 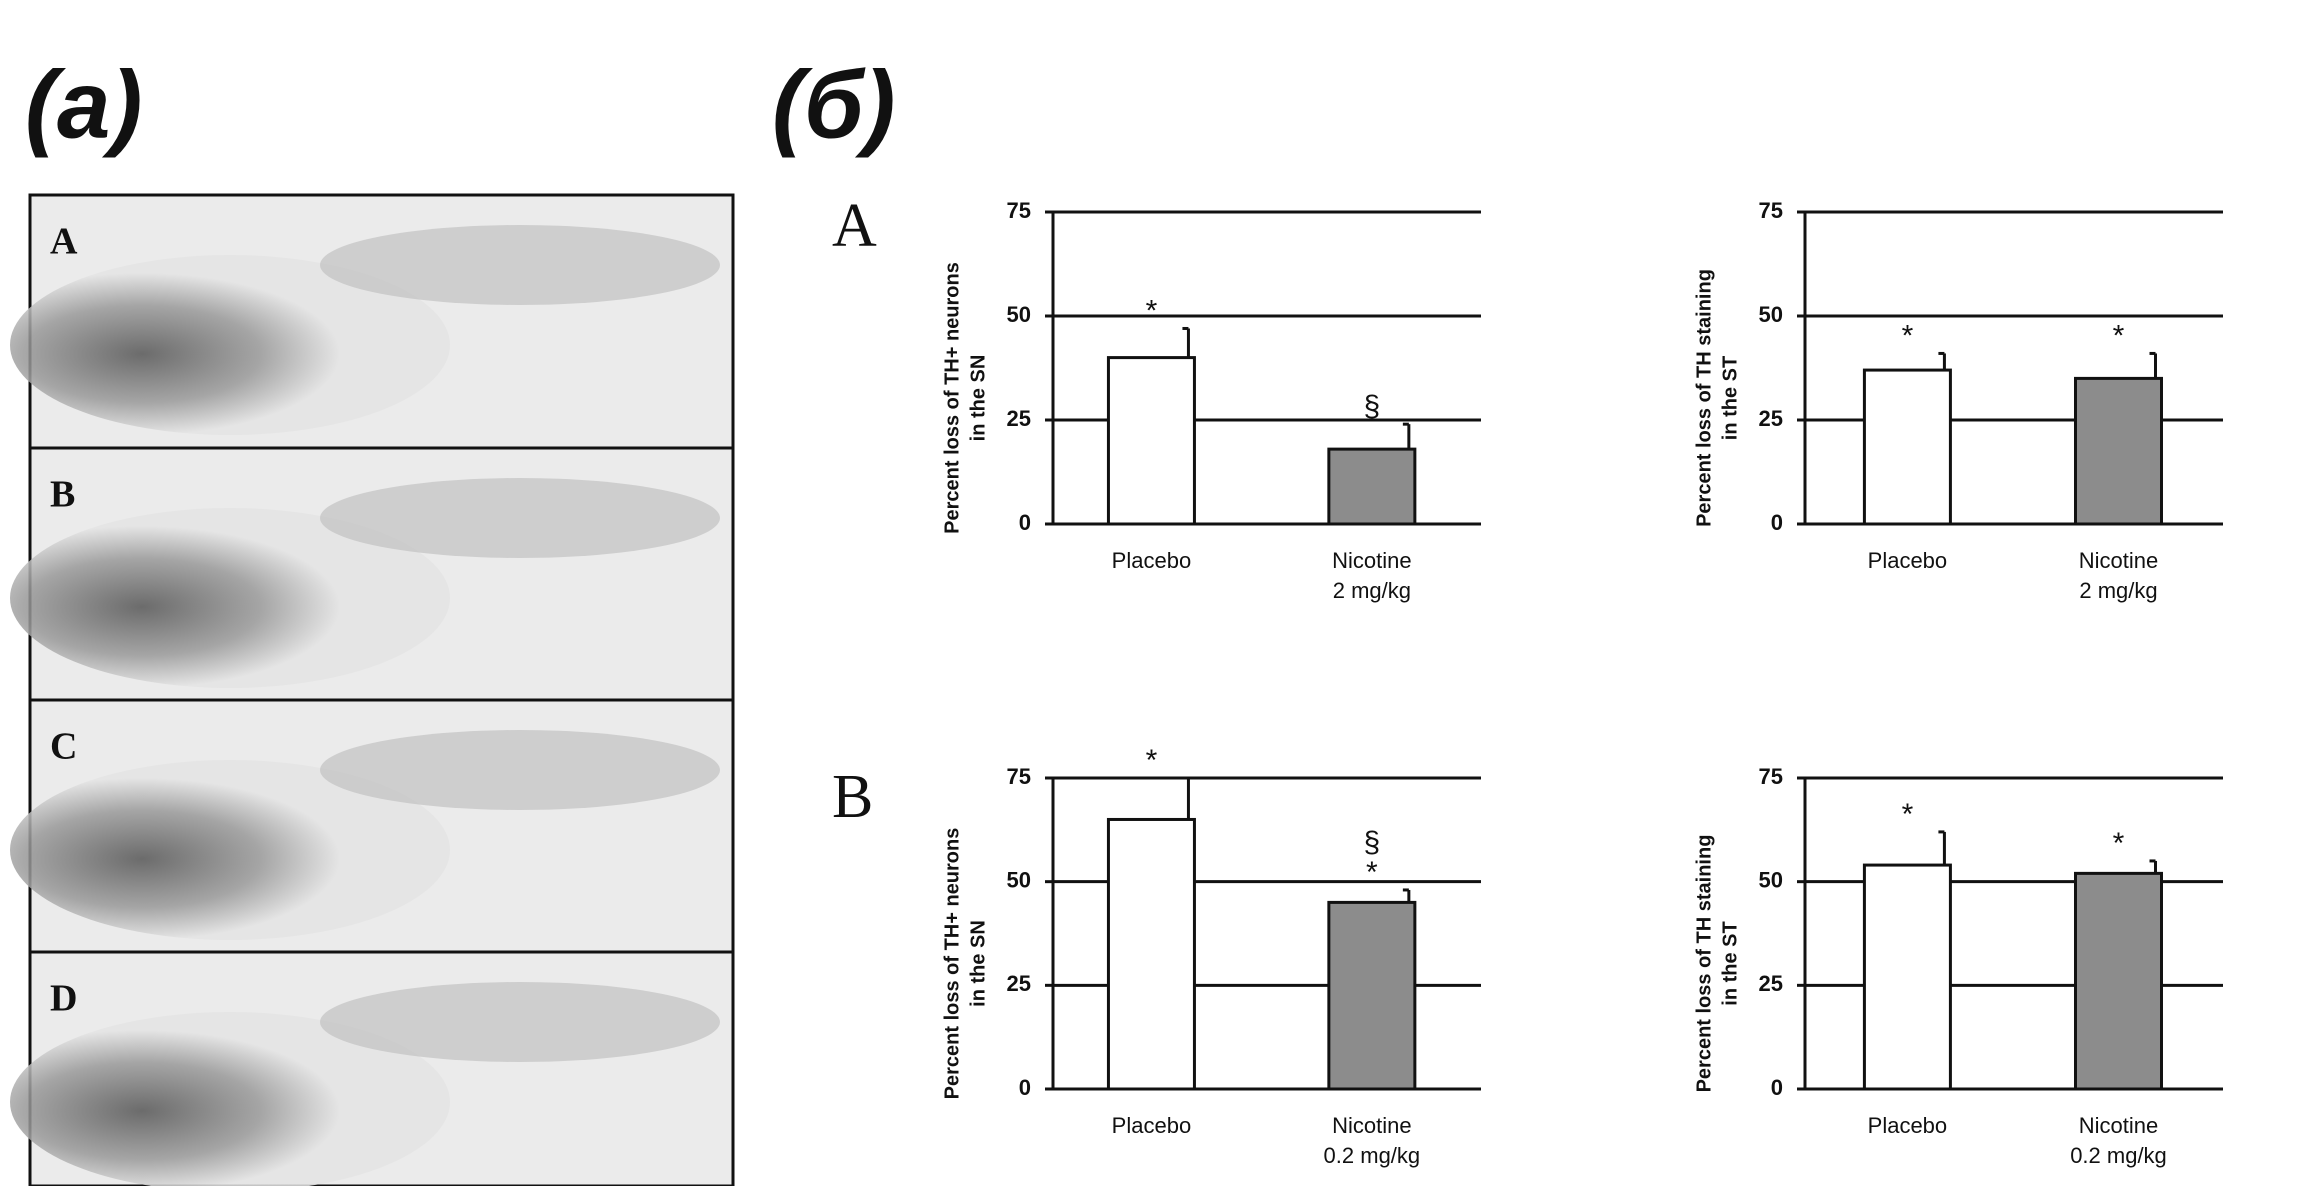 What do you see at coordinates (852, 797) in the screenshot?
I see `row-label: B` at bounding box center [852, 797].